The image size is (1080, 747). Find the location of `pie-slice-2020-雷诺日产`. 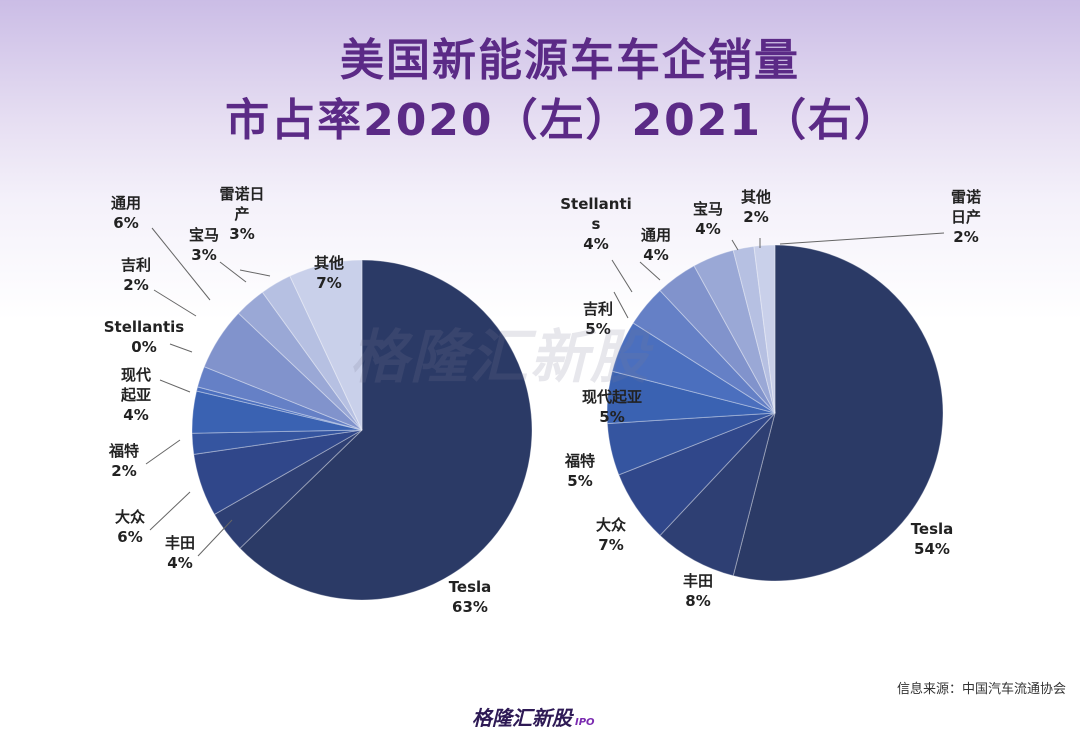

pie-slice-2020-雷诺日产 is located at coordinates (312, 353).